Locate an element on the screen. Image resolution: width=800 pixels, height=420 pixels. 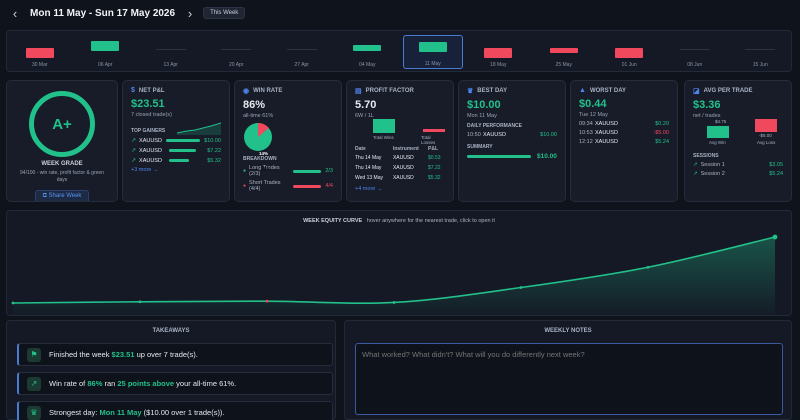
week-strip-day: 01 Jun is located at coordinates (629, 52).